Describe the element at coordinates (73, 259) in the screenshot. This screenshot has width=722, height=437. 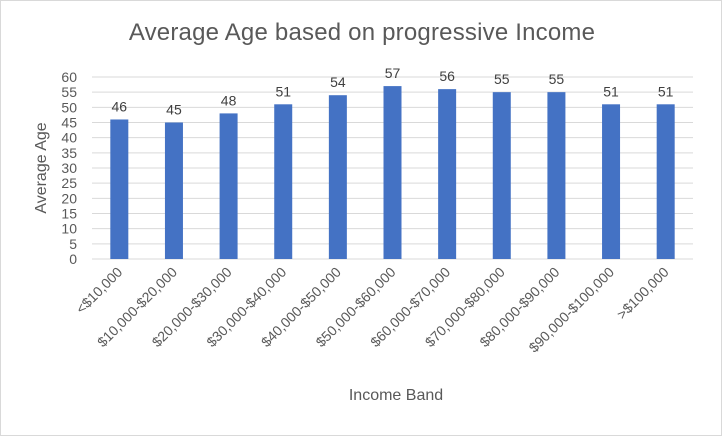
I see `y-tick-label-0: 0` at that location.